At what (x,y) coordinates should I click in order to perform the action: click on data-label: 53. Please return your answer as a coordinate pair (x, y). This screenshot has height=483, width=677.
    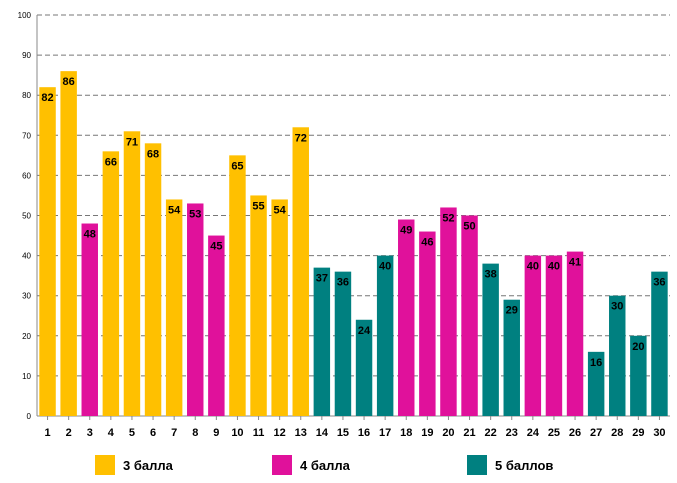
    Looking at the image, I should click on (195, 214).